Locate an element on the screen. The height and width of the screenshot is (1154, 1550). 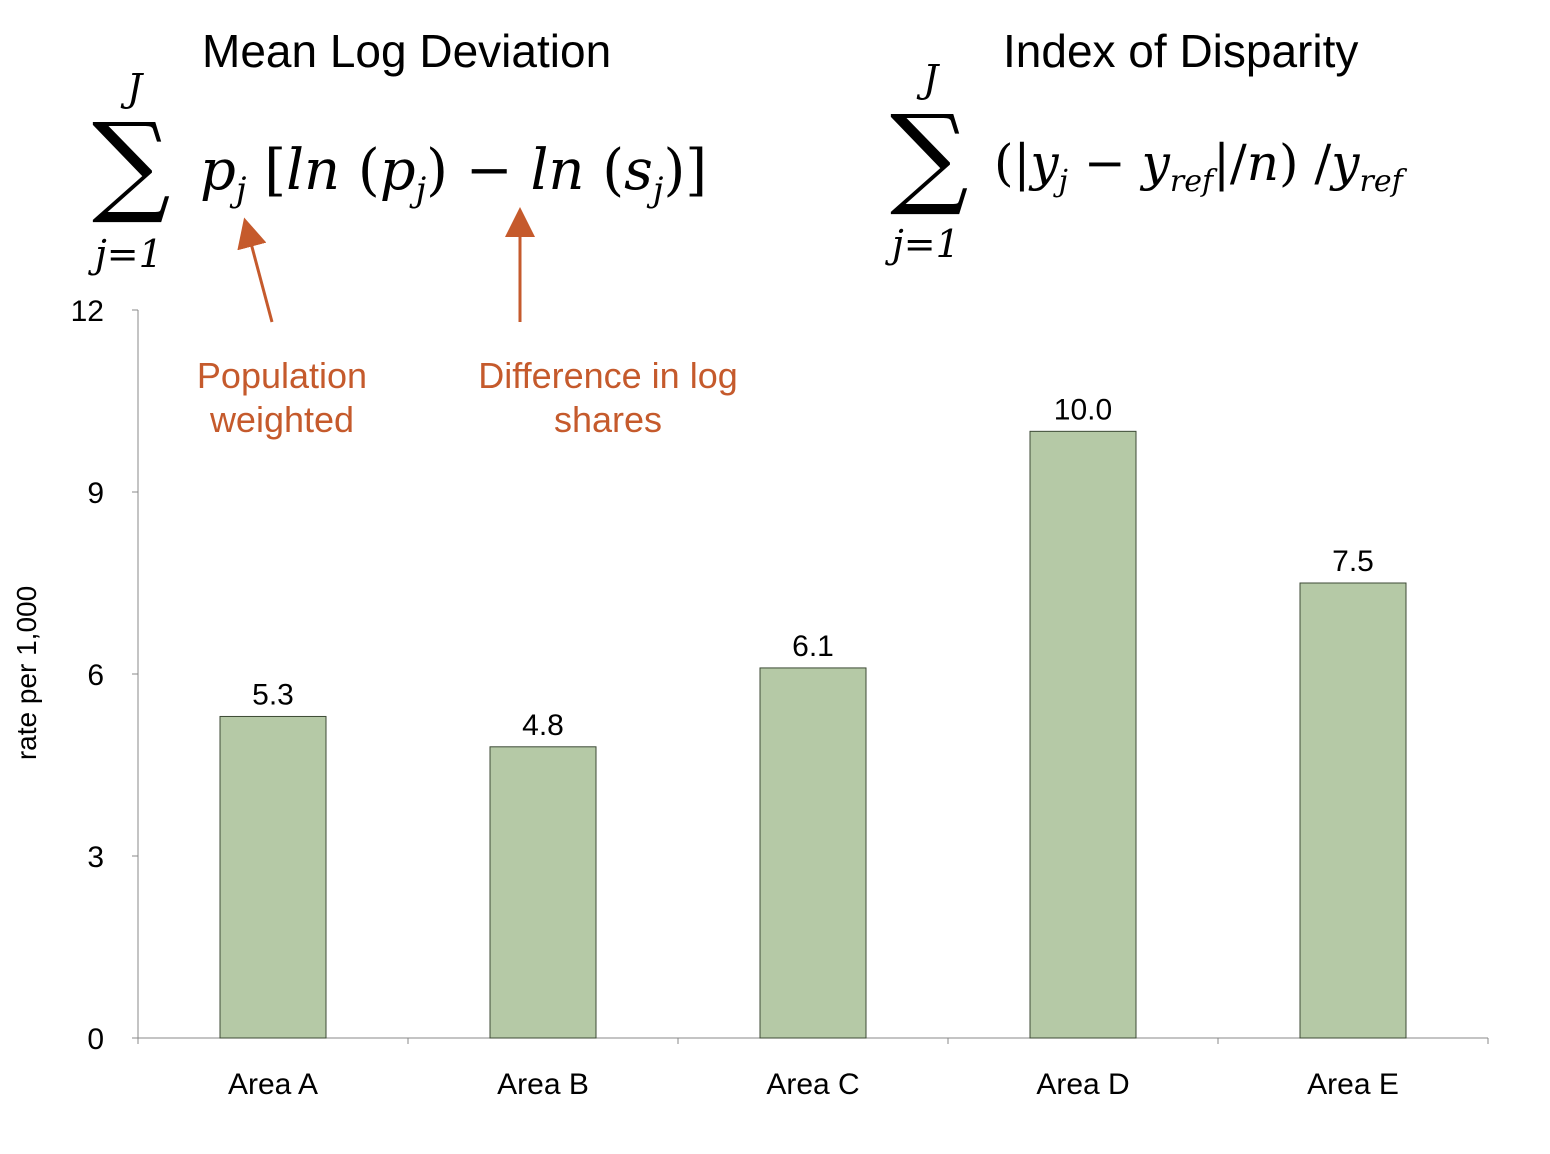
x-tick-label: Area C is located at coordinates (812, 1084).